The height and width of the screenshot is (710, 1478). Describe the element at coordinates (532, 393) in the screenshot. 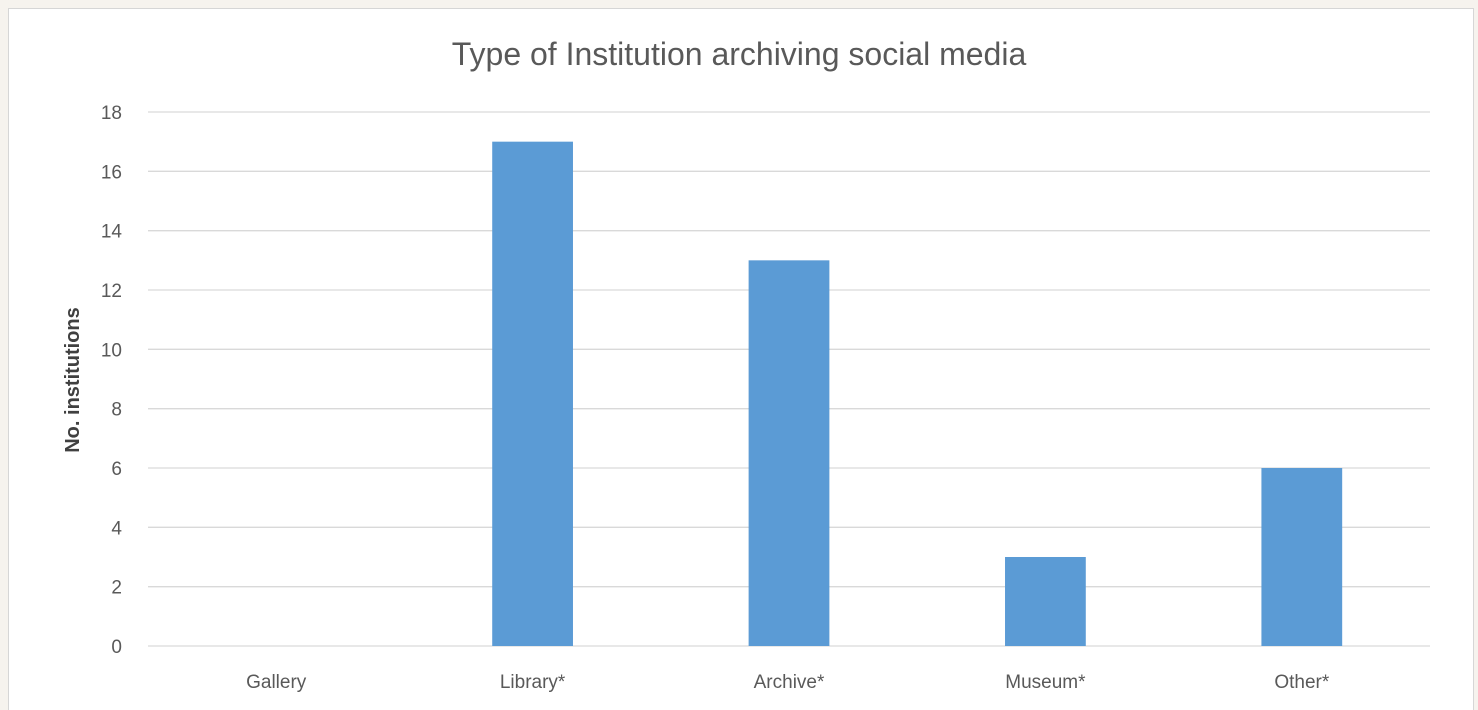

I see `bar-library` at that location.